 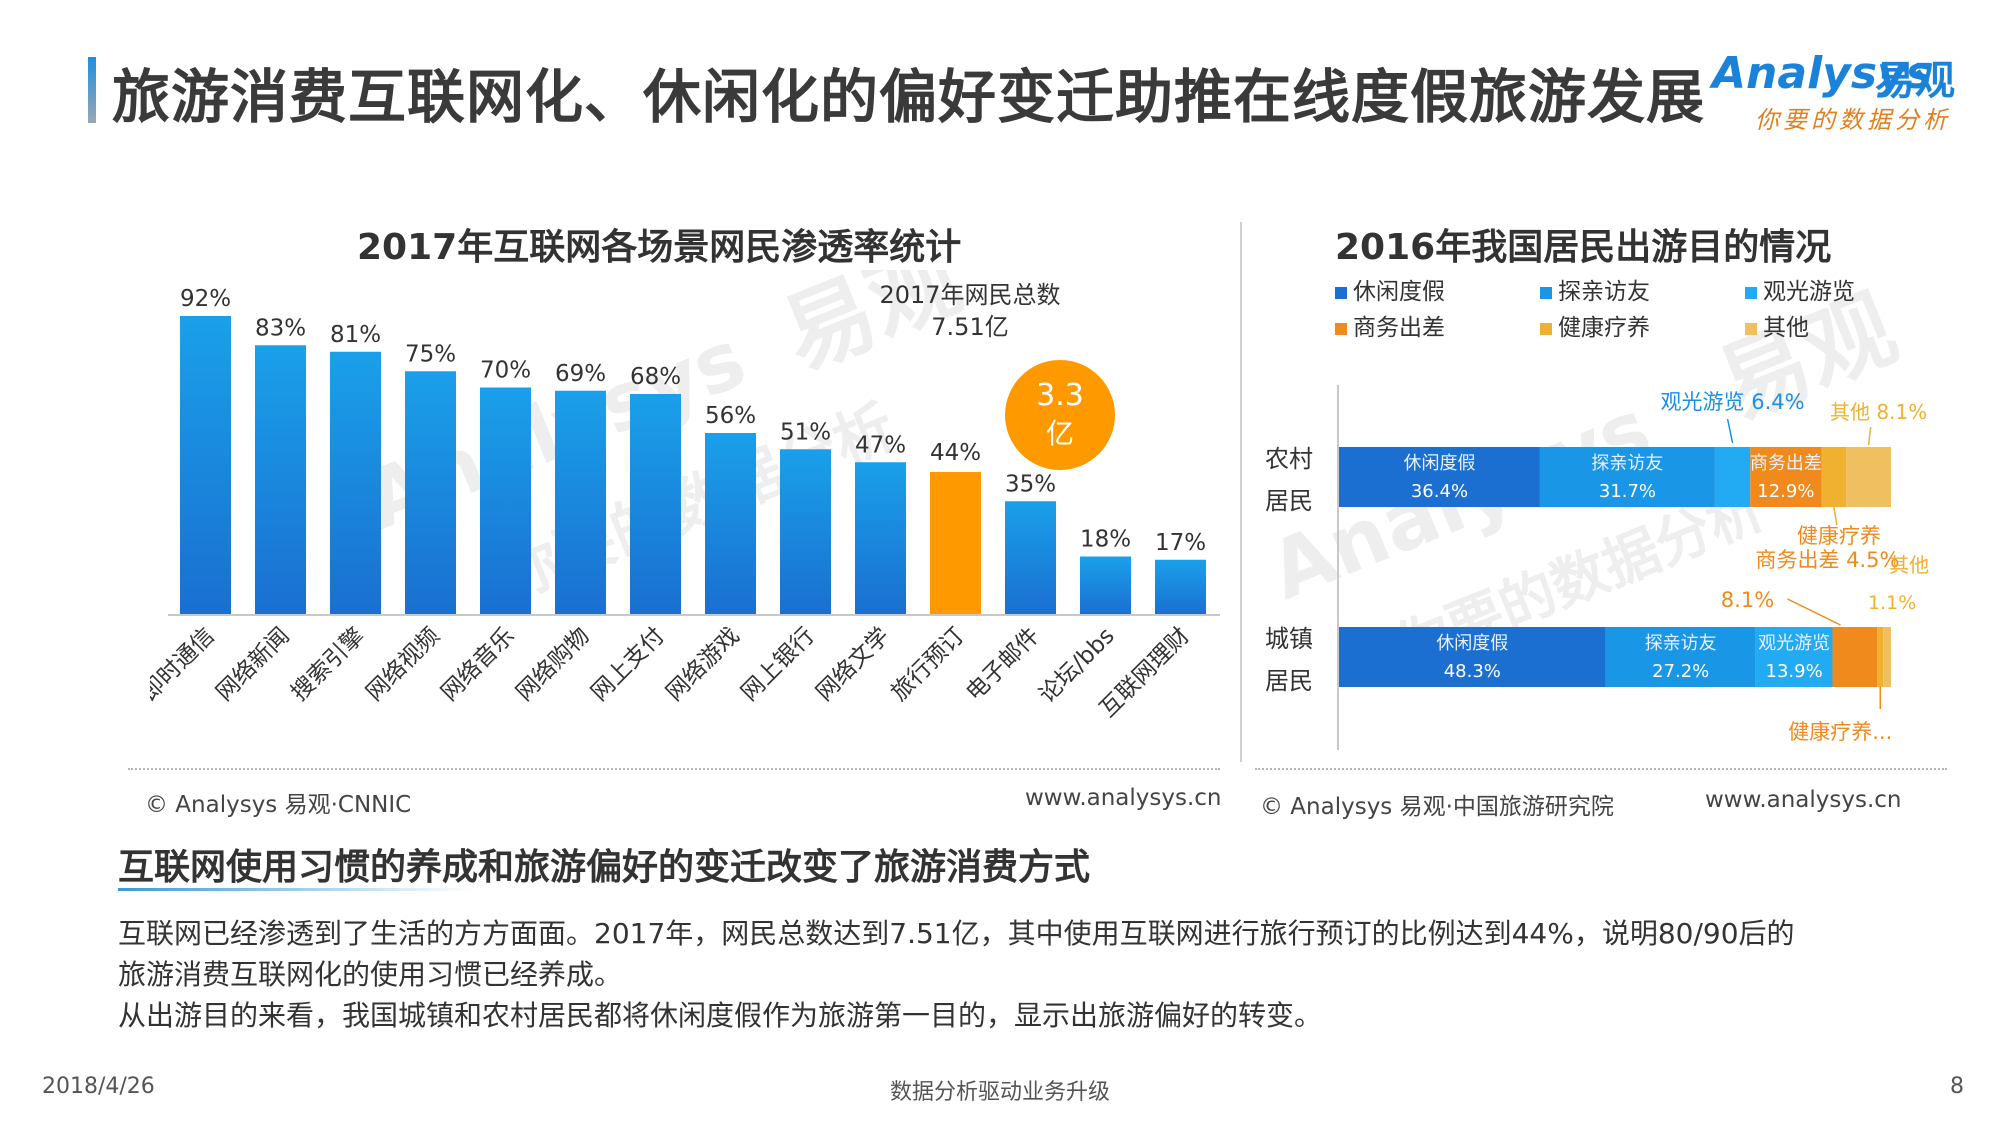 What do you see at coordinates (1878, 412) in the screenshot?
I see `annotation-label: 其他 8.1%` at bounding box center [1878, 412].